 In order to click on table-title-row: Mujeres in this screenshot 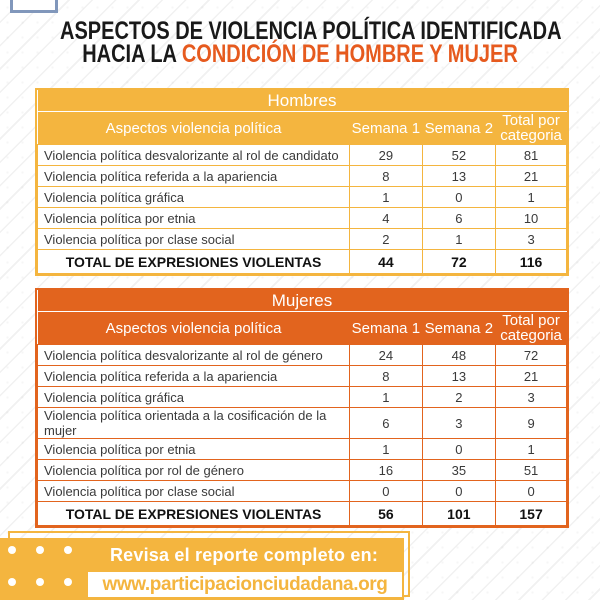, I will do `click(302, 301)`.